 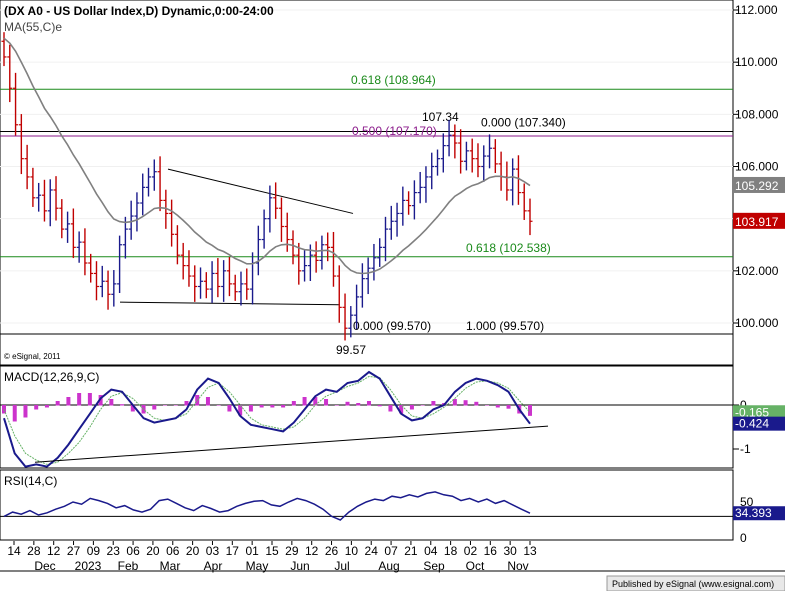 I want to click on ma-last-value-box, so click(x=759, y=184).